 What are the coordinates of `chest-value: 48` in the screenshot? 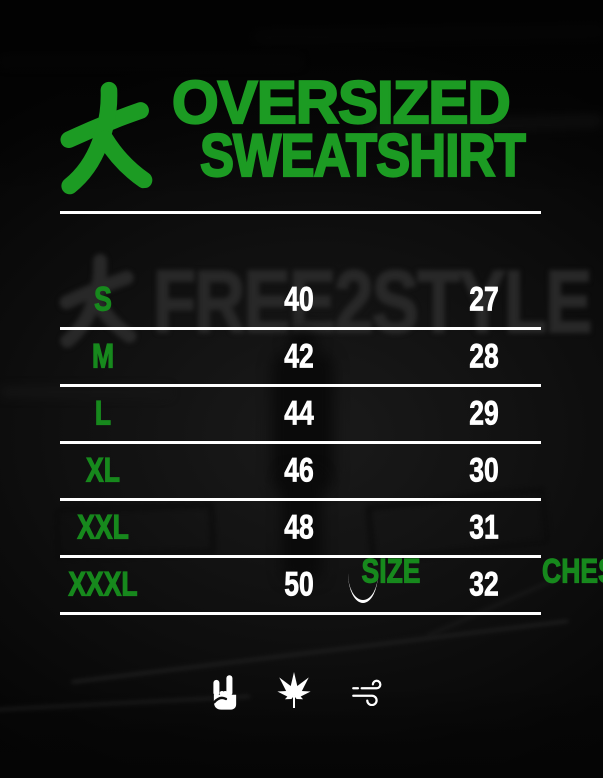 It's located at (299, 527).